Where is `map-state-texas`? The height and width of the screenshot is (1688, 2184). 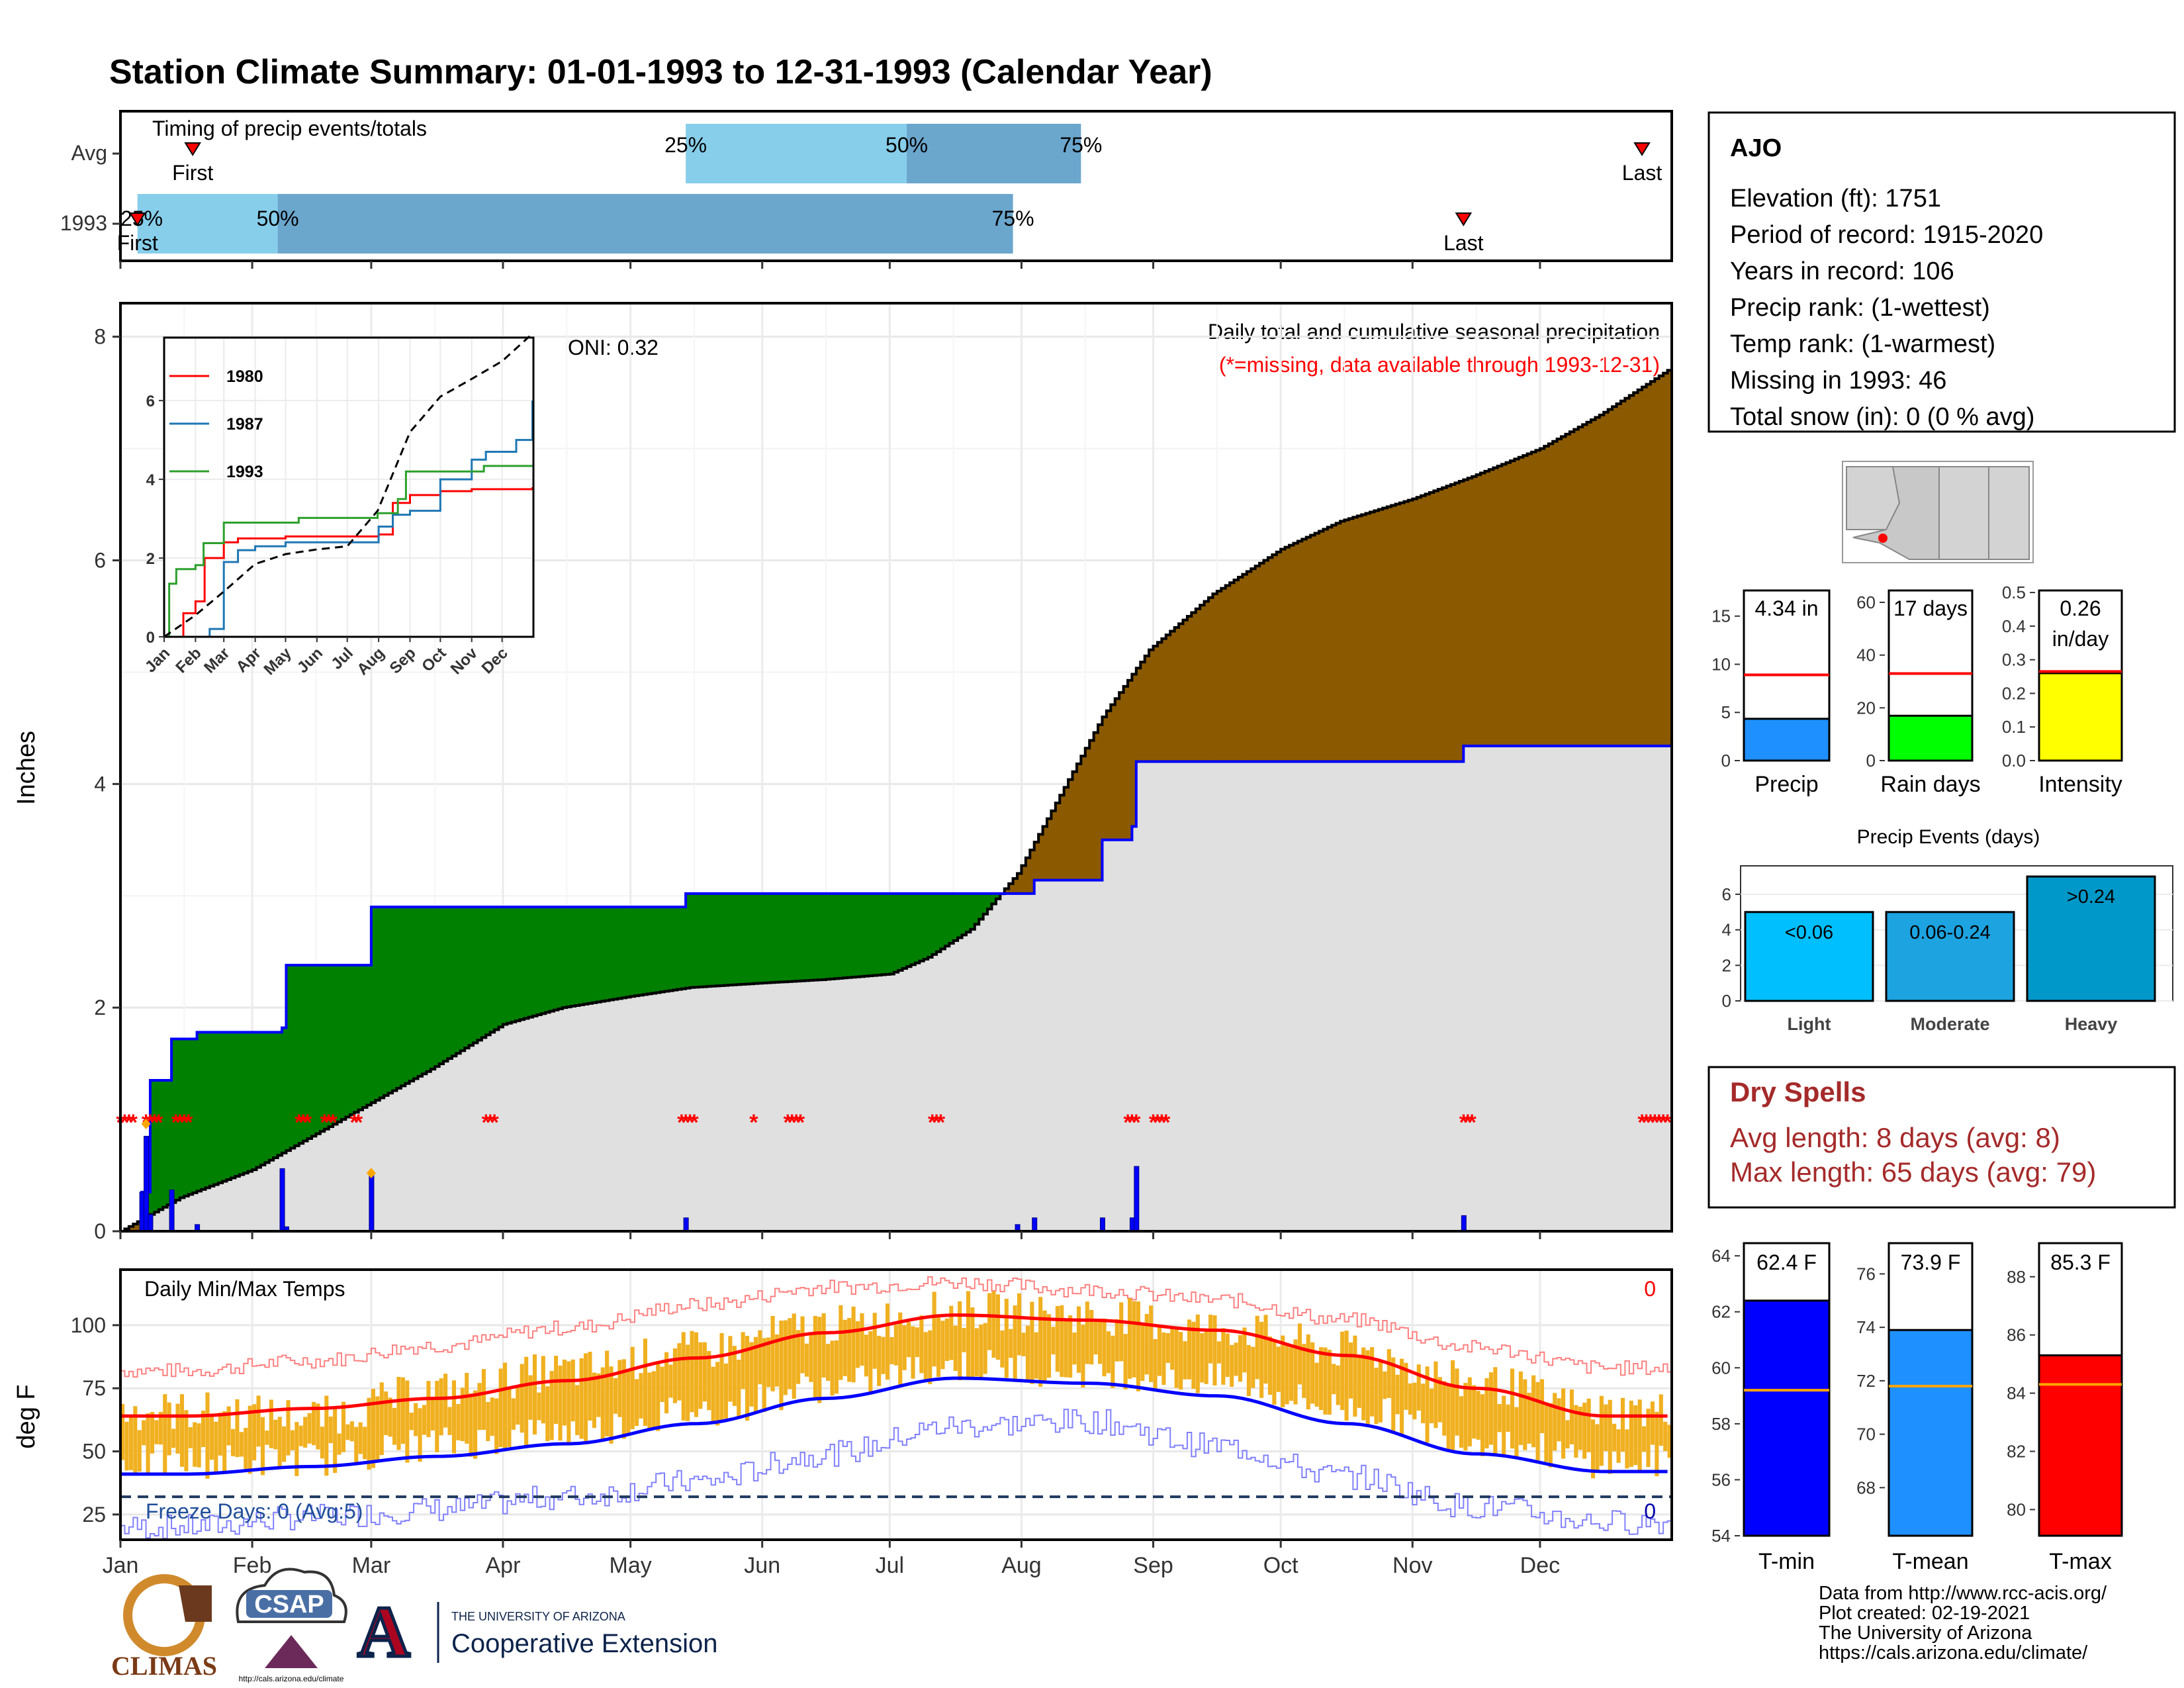
map-state-texas is located at coordinates (2009, 513).